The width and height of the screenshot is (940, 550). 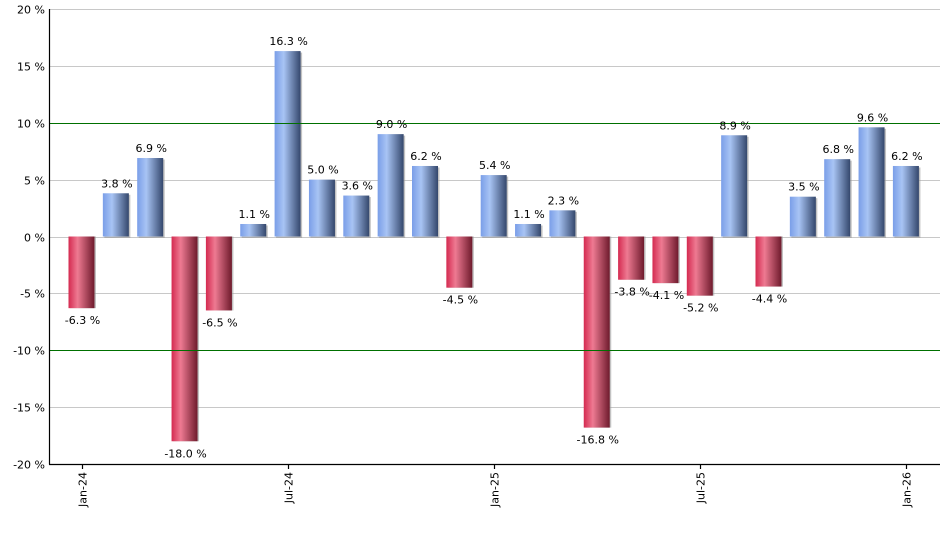 What do you see at coordinates (29, 351) in the screenshot?
I see `y-tick-label: -10 %` at bounding box center [29, 351].